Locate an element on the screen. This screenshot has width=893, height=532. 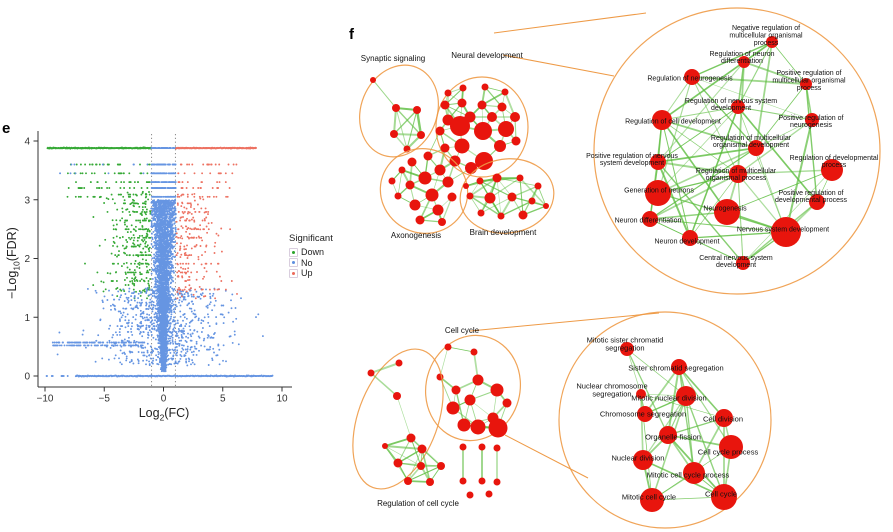
legend-item-label: Up is located at coordinates (307, 273).